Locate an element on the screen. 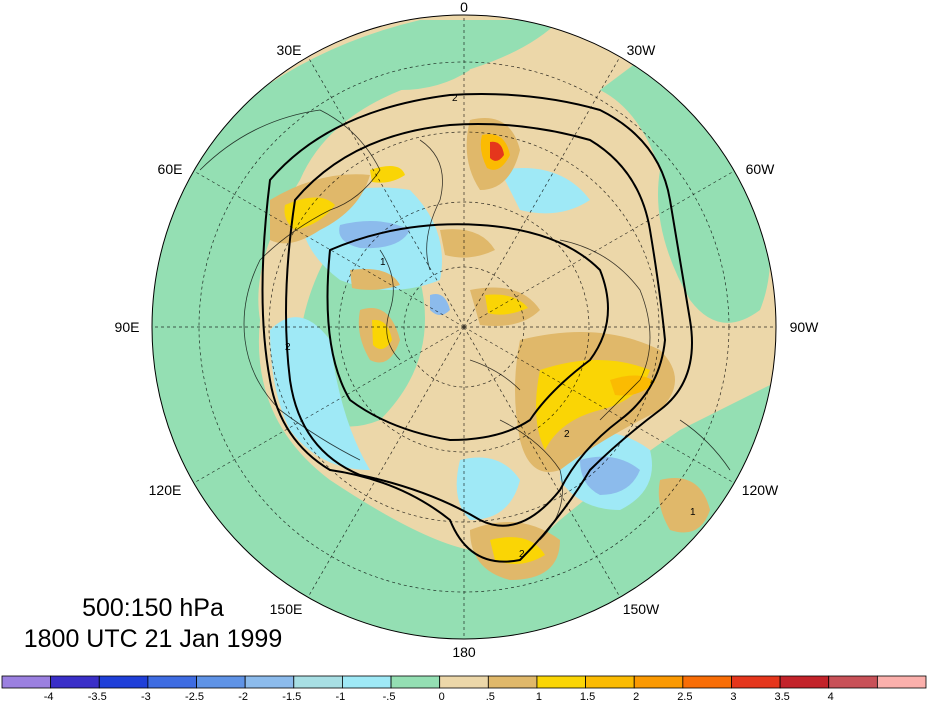  map-title: 500:150 hPa 1800 UTC 21 Jan 1999 is located at coordinates (153, 623).